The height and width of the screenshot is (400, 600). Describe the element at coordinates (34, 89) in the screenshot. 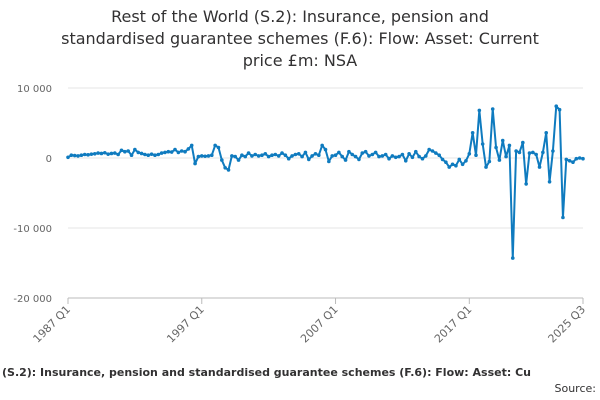

I see `y-tick-label-0: 10 000` at that location.